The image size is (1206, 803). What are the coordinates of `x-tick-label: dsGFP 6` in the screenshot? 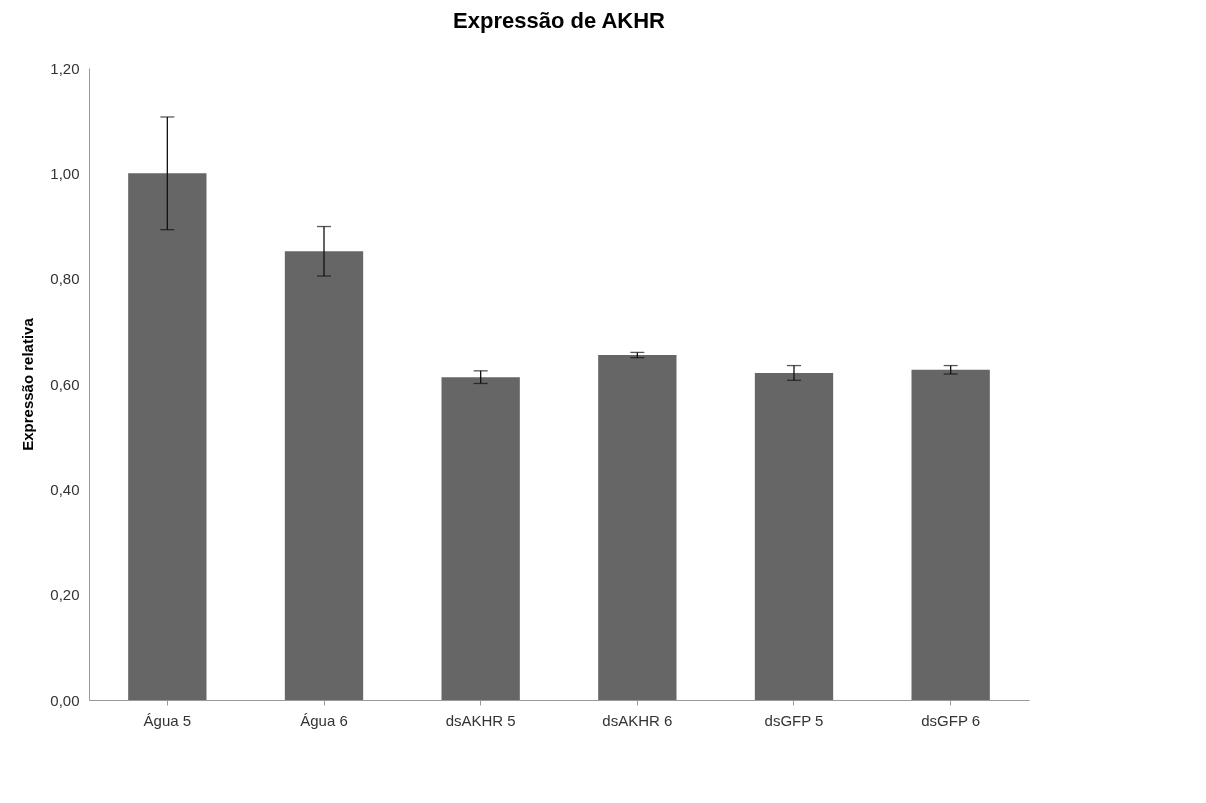 It's located at (951, 720).